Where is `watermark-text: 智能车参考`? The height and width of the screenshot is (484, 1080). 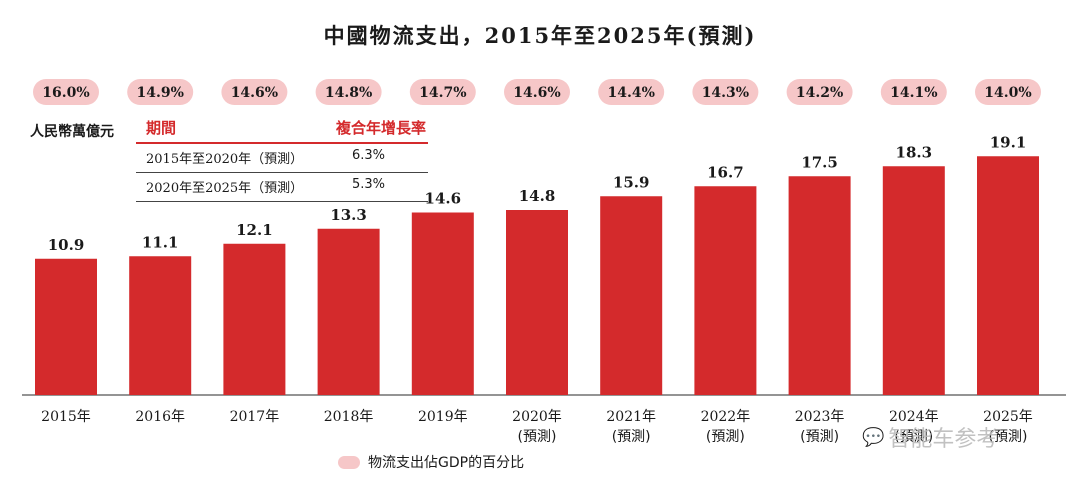 watermark-text: 智能车参考 is located at coordinates (943, 439).